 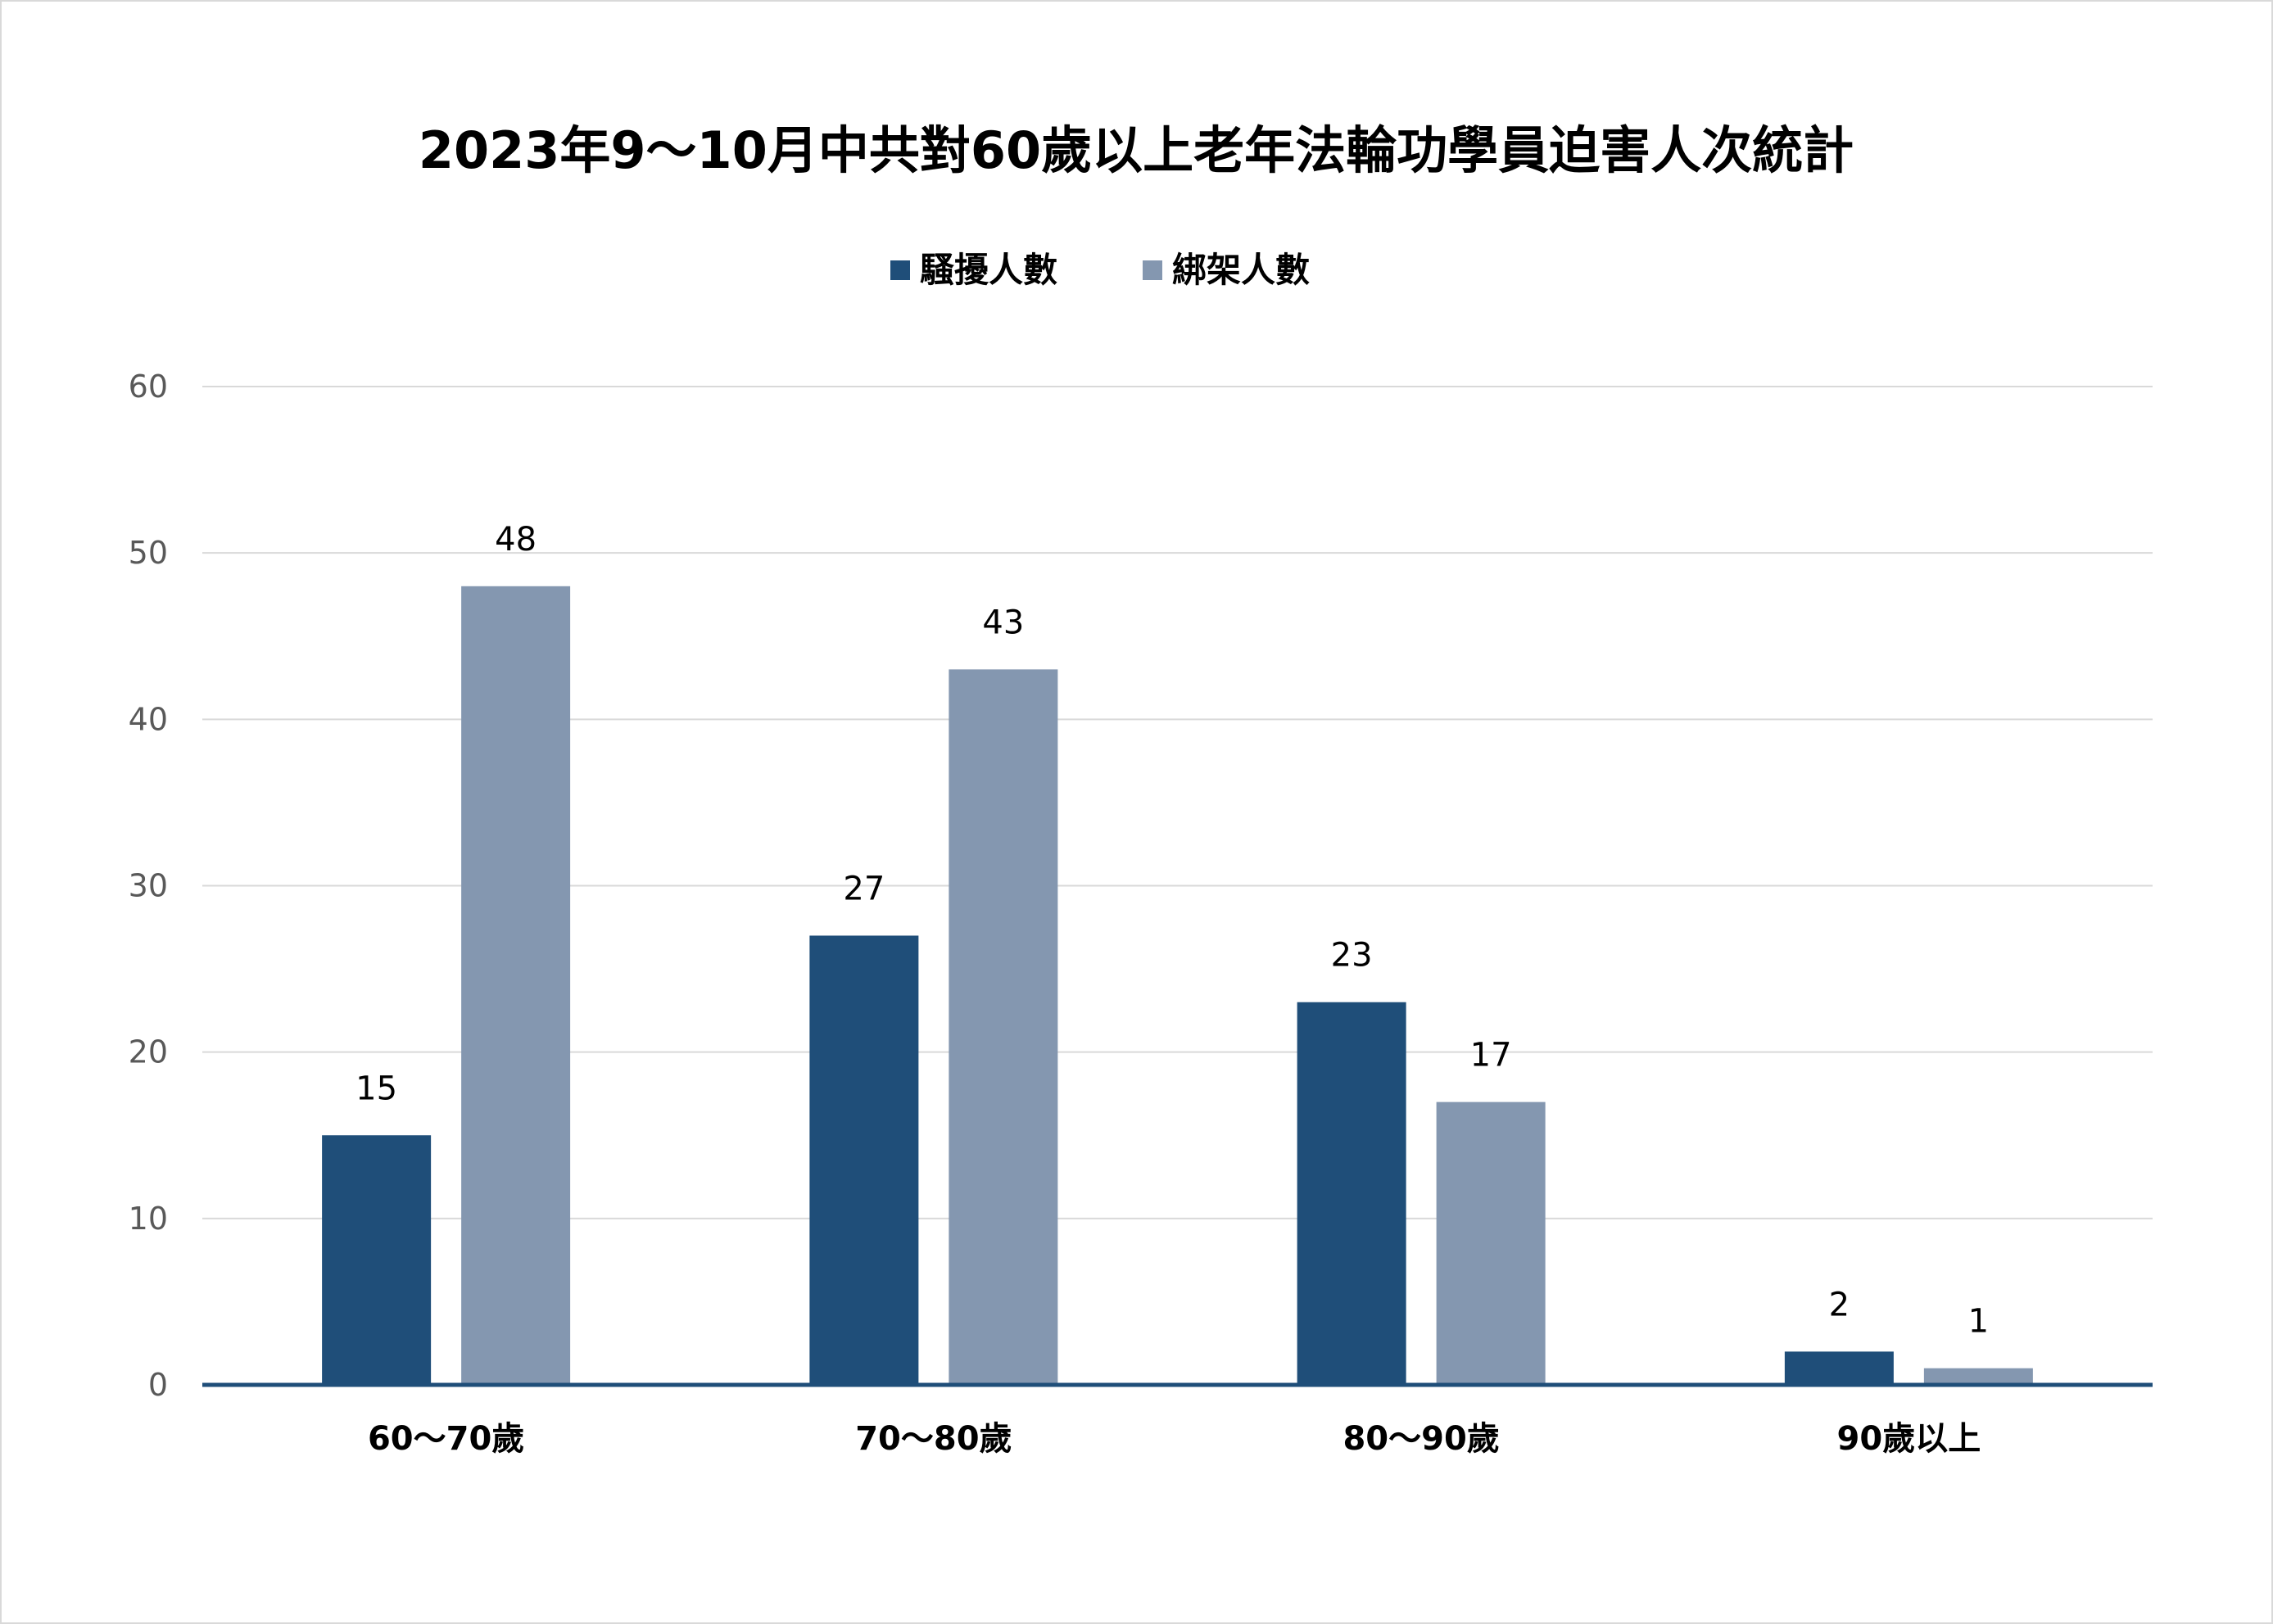 What do you see at coordinates (148, 387) in the screenshot?
I see `y-tick-label: 60` at bounding box center [148, 387].